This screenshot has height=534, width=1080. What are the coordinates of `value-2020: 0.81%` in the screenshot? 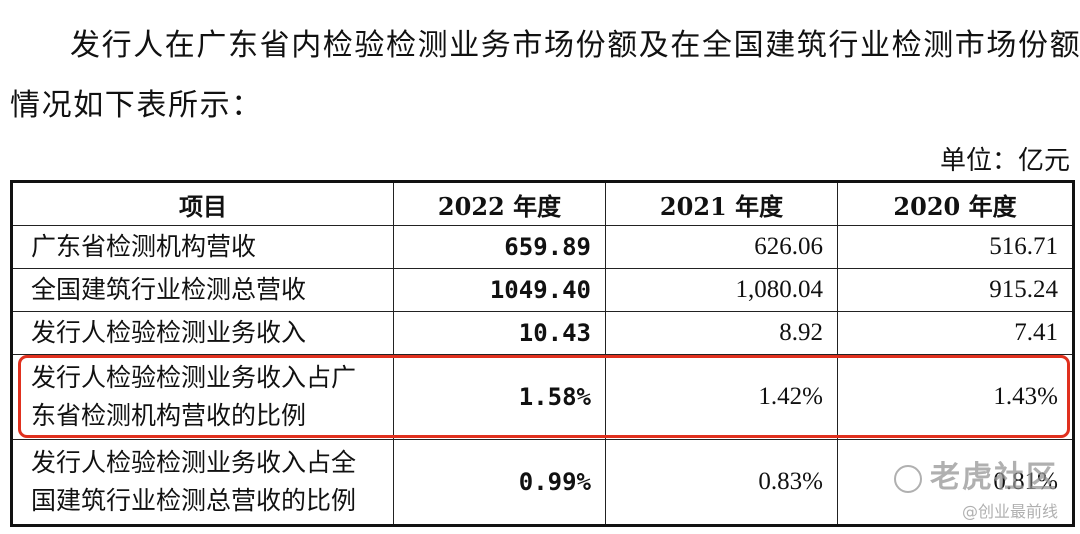 It's located at (955, 482).